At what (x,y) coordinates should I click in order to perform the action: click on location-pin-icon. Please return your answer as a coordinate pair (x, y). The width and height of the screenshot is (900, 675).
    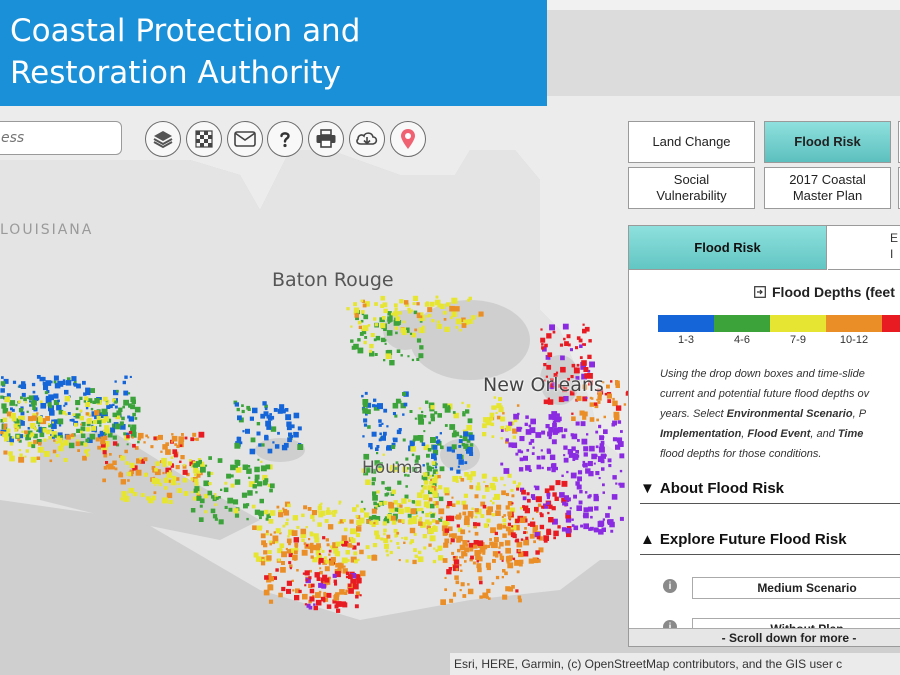
    Looking at the image, I should click on (408, 139).